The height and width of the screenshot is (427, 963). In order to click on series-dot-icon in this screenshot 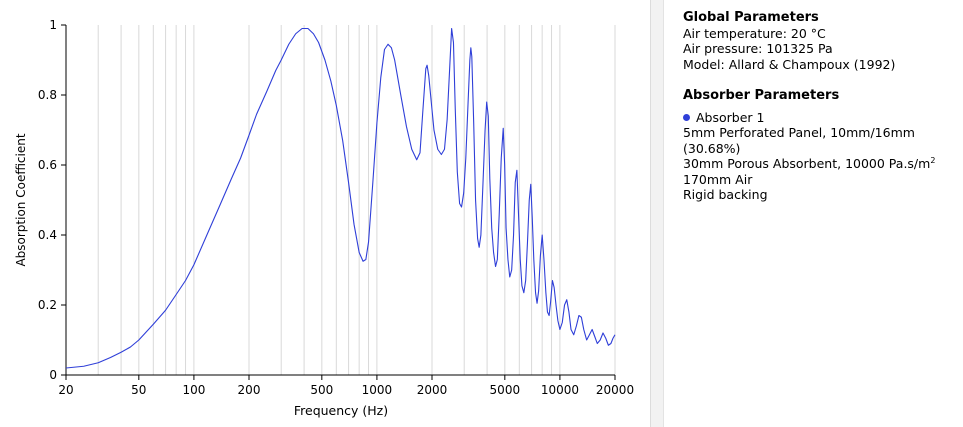, I will do `click(686, 117)`.